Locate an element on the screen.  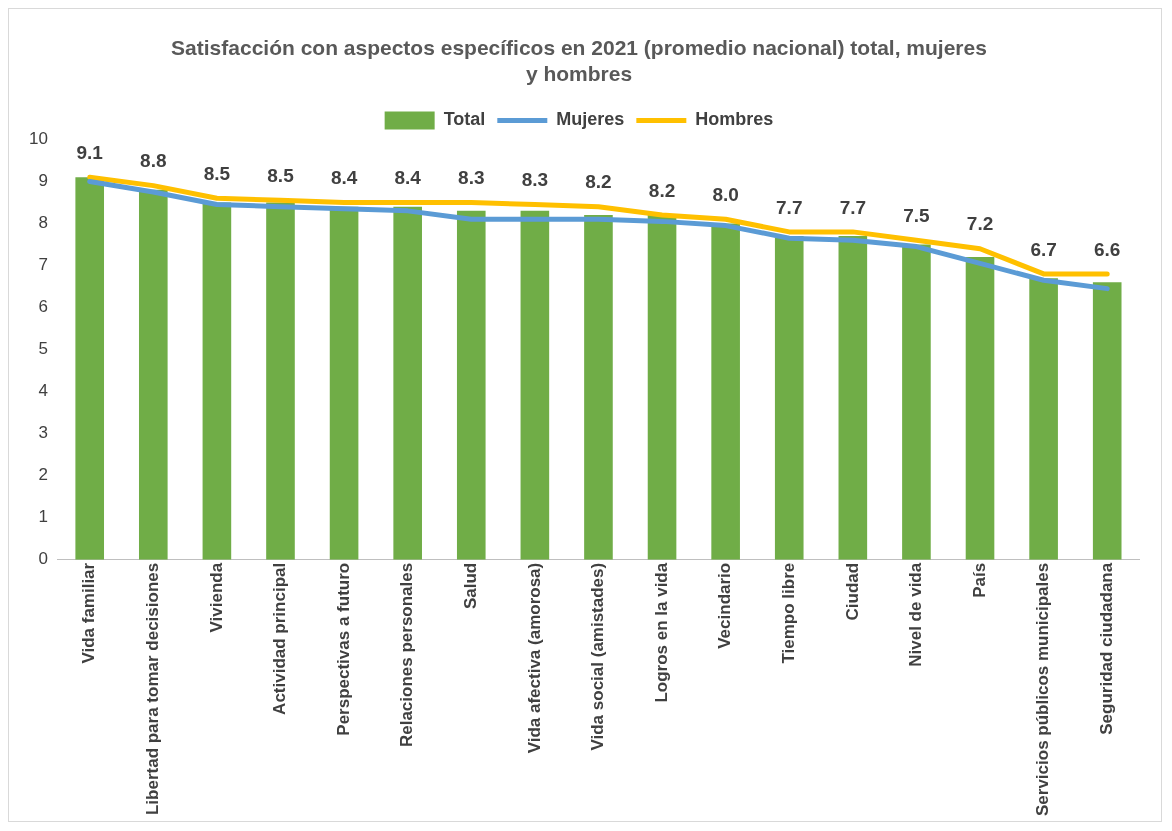
x-tick-label: Servicios públicos municipales is located at coordinates (1043, 689).